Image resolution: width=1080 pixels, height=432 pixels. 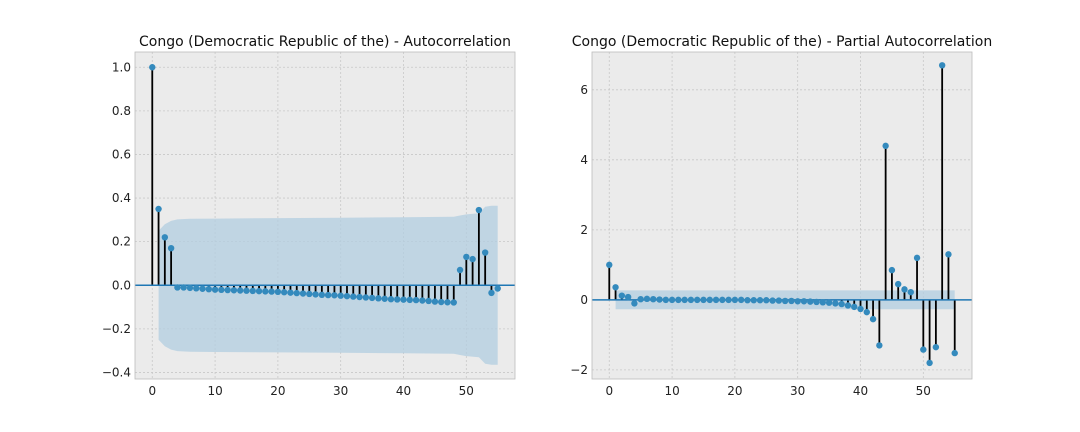 What do you see at coordinates (584, 90) in the screenshot?
I see `y-tick-label: 6` at bounding box center [584, 90].